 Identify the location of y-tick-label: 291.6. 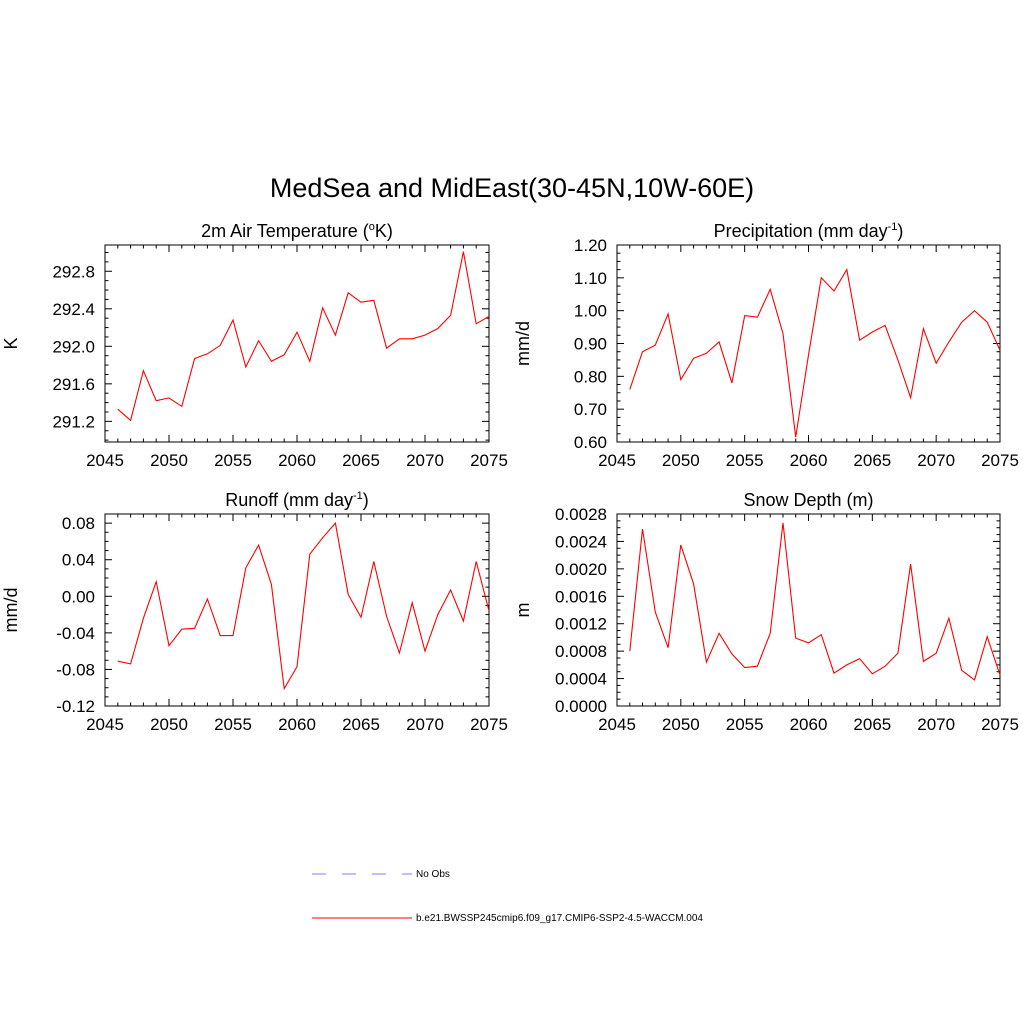
(73, 384).